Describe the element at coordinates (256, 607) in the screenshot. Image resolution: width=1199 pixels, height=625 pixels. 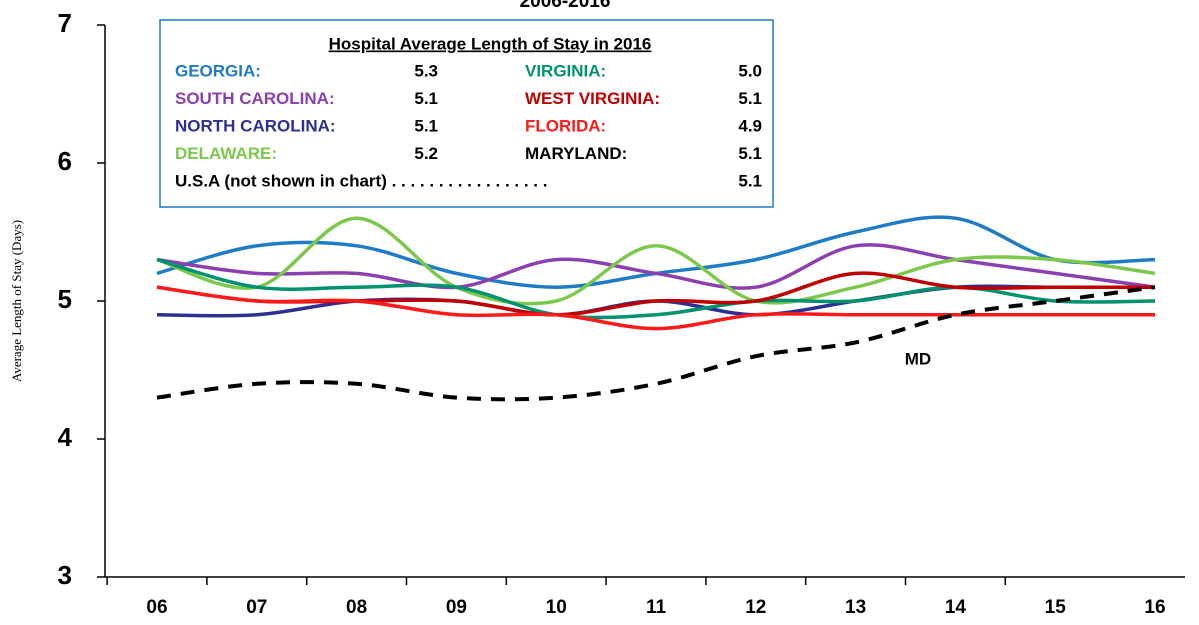
I see `x-tick-label: 07` at that location.